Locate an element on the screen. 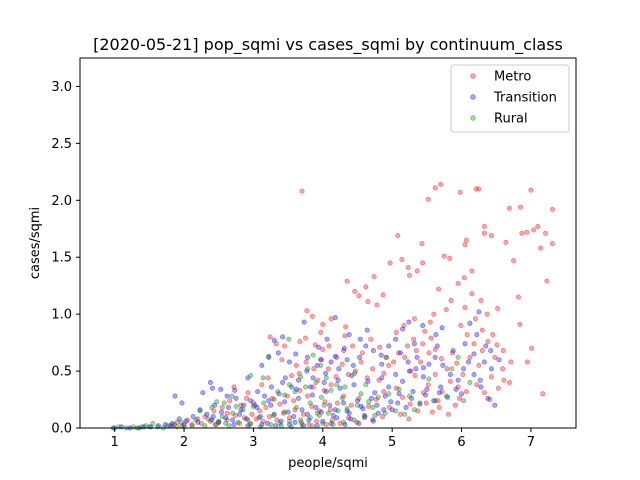 The width and height of the screenshot is (640, 480). x-tick-label: 7 is located at coordinates (531, 442).